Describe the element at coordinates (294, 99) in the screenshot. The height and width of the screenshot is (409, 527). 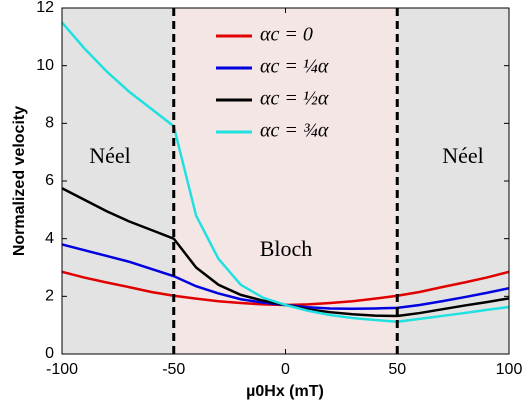
I see `legend-label: αc = ½α` at that location.